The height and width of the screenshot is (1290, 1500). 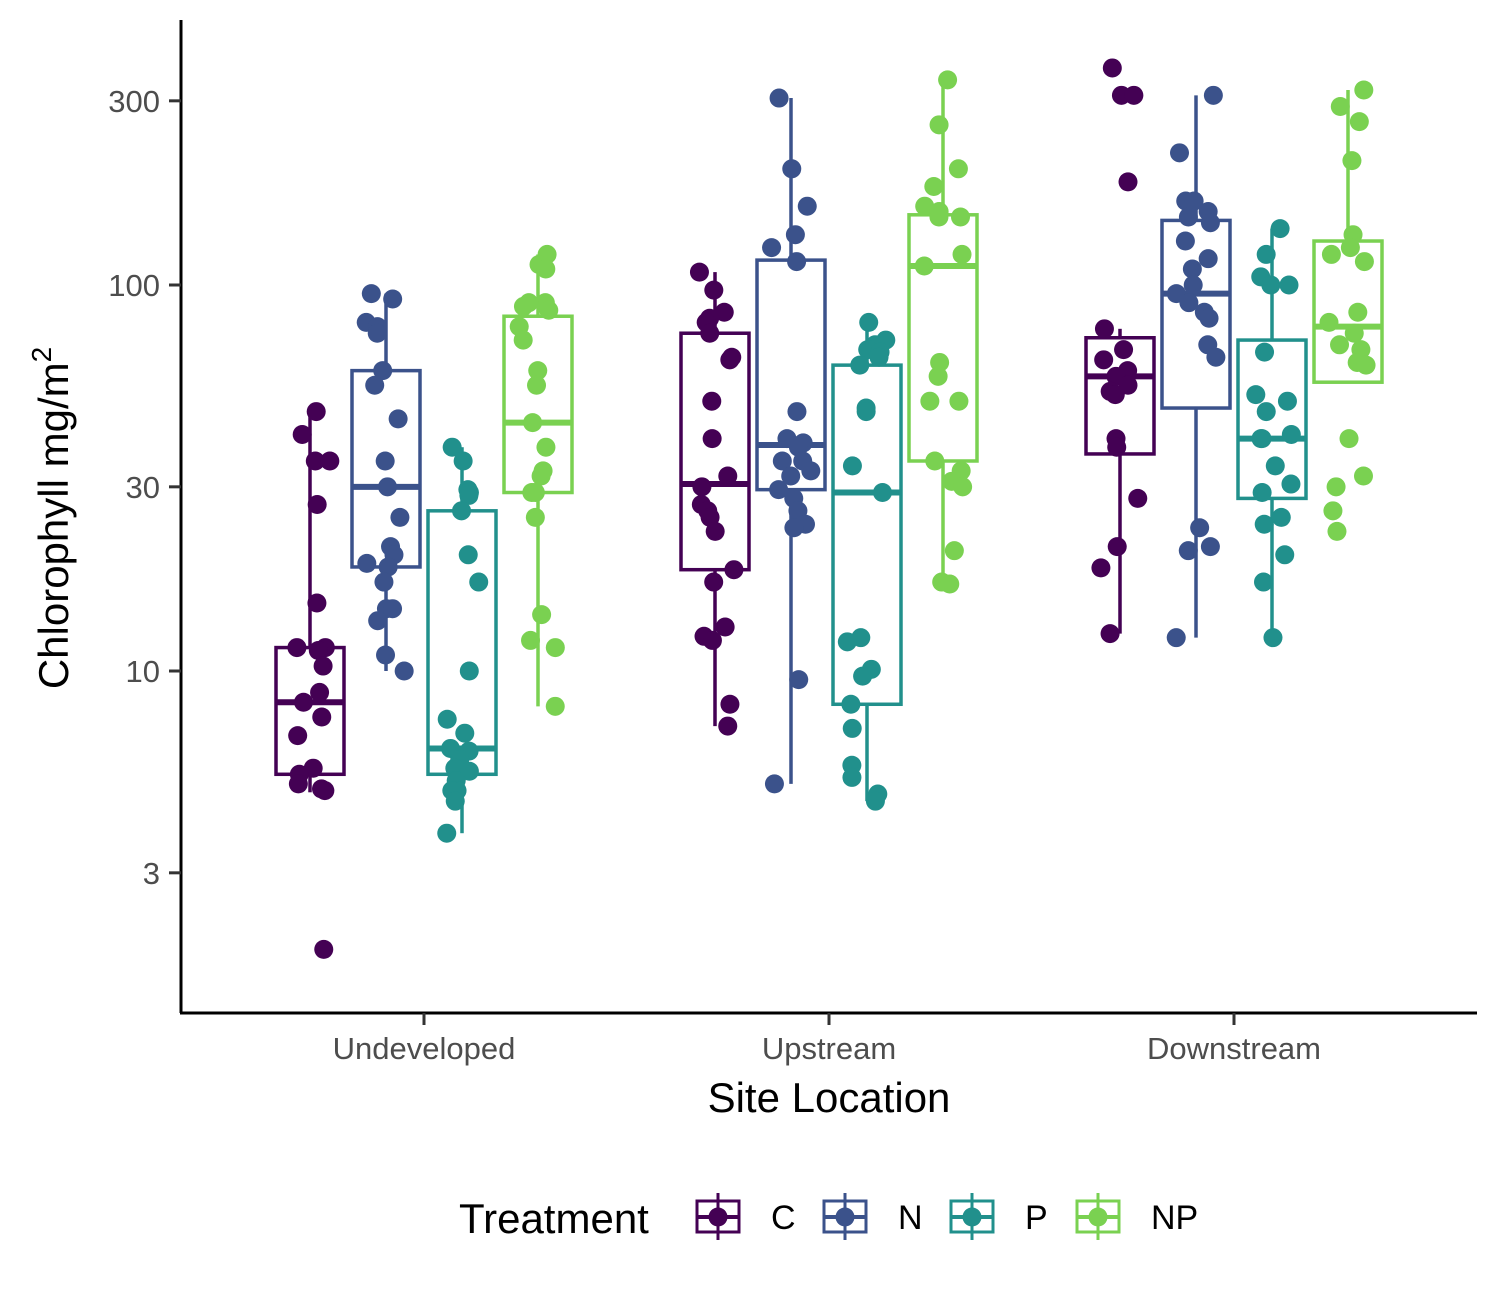 I want to click on x-tick-label: Undeveloped, so click(x=424, y=1048).